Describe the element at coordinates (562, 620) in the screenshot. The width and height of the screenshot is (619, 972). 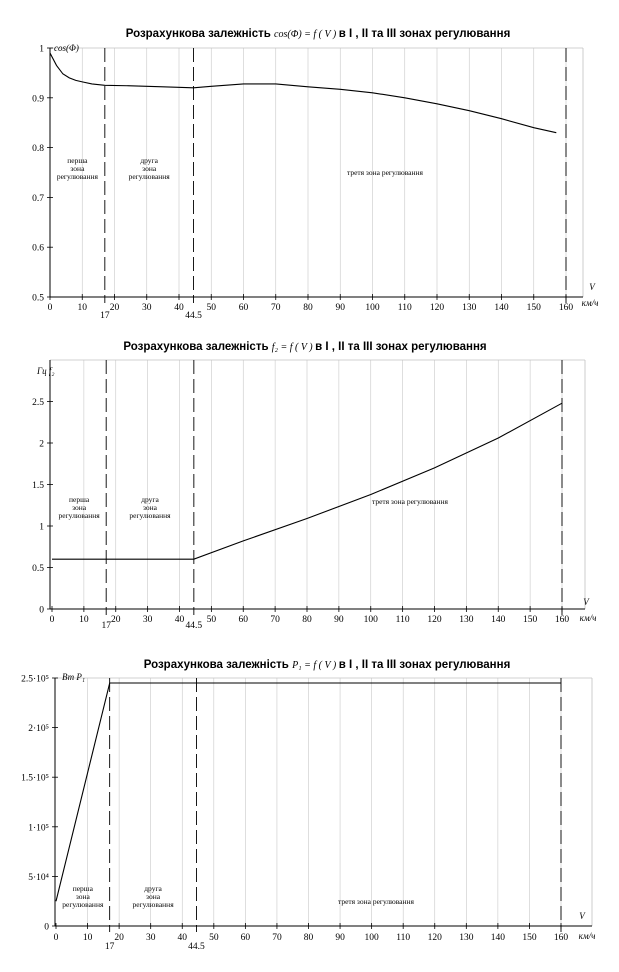
I see `x-tick-label: 160` at that location.